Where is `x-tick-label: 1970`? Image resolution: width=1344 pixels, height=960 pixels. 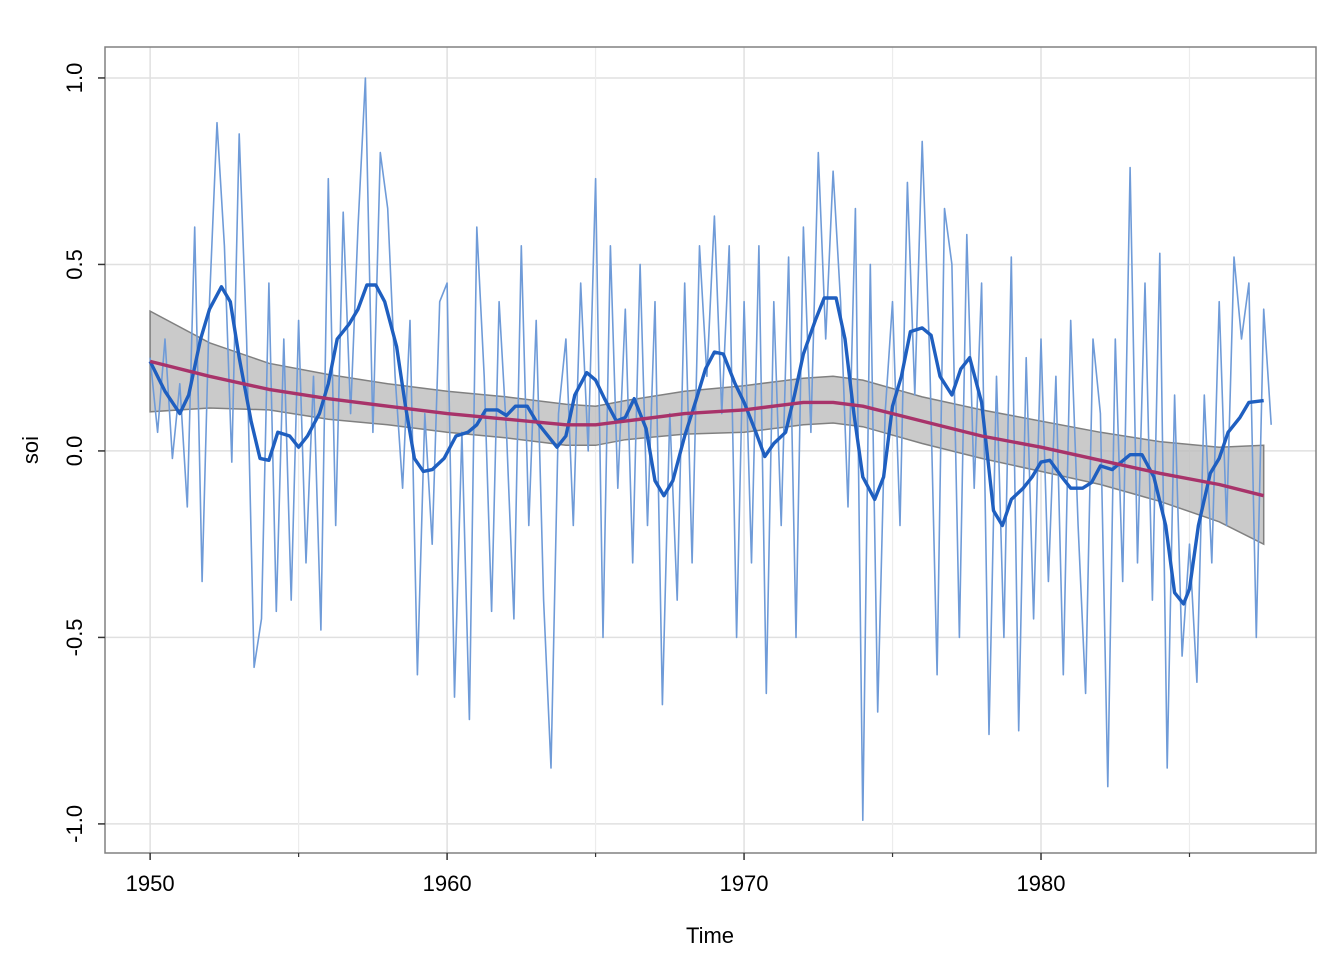 x-tick-label: 1970 is located at coordinates (744, 883).